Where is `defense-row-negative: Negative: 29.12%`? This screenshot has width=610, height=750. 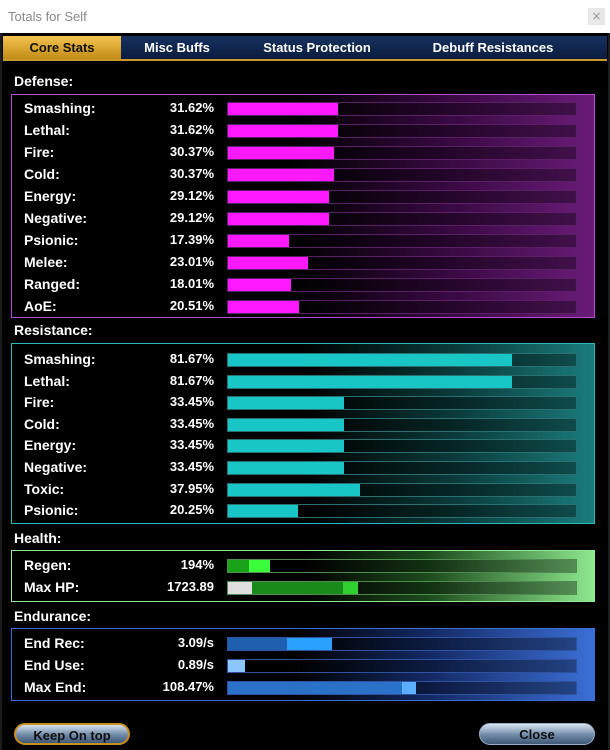
defense-row-negative: Negative: 29.12% is located at coordinates (303, 218).